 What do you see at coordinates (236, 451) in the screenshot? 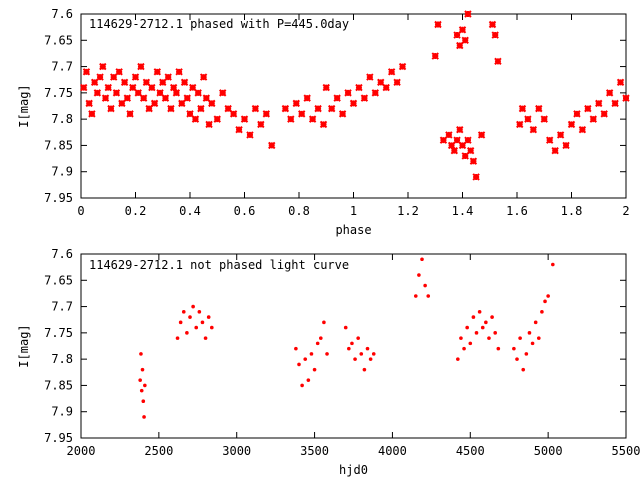
I see `x-tick-label: 3000` at bounding box center [236, 451].